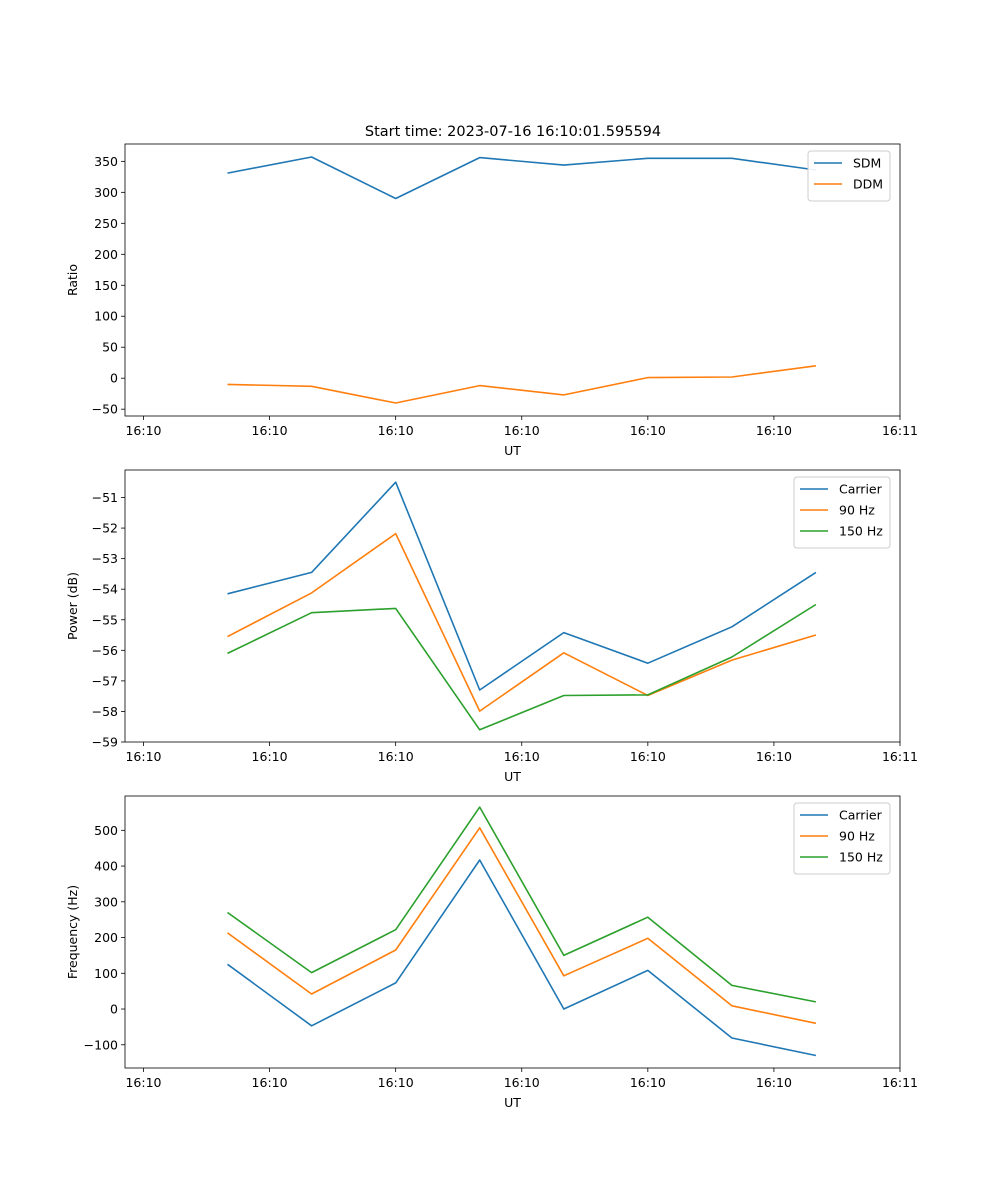 The height and width of the screenshot is (1200, 1000). What do you see at coordinates (522, 384) in the screenshot?
I see `ratio-series-ddm` at bounding box center [522, 384].